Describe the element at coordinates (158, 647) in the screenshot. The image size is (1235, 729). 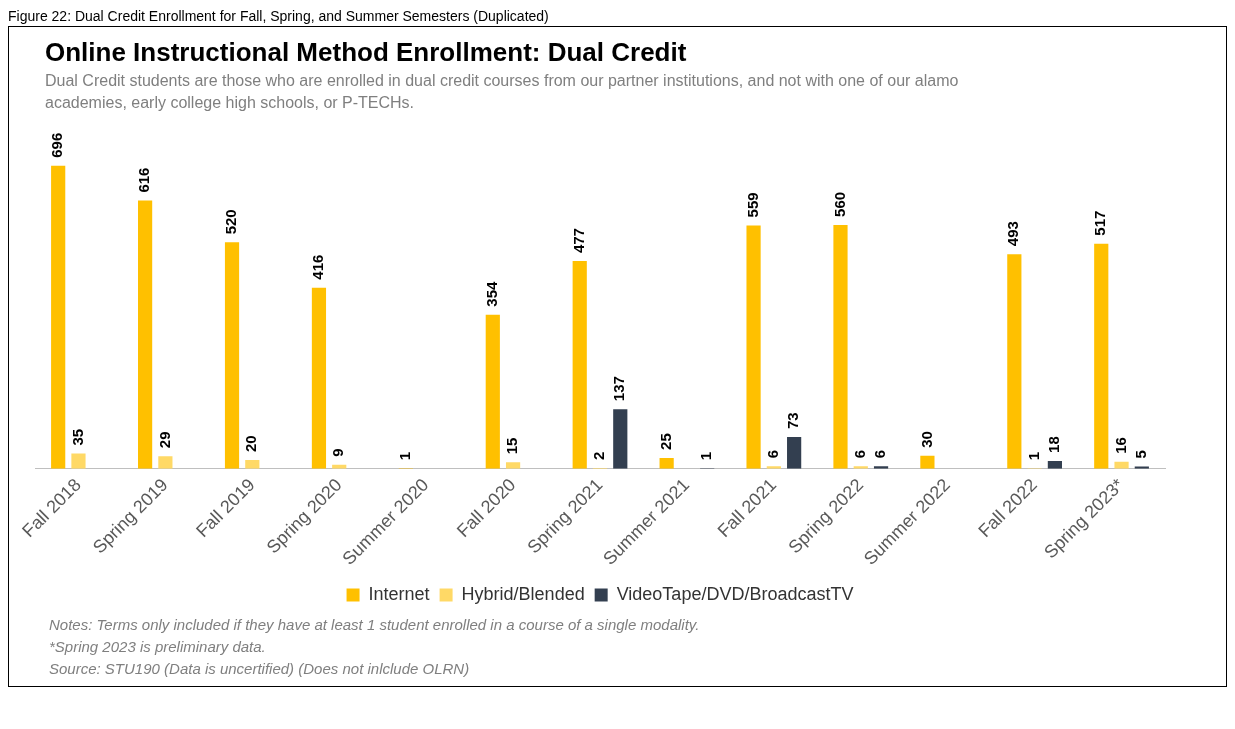
I see `text: *Spring 2023 is preliminary data.` at that location.